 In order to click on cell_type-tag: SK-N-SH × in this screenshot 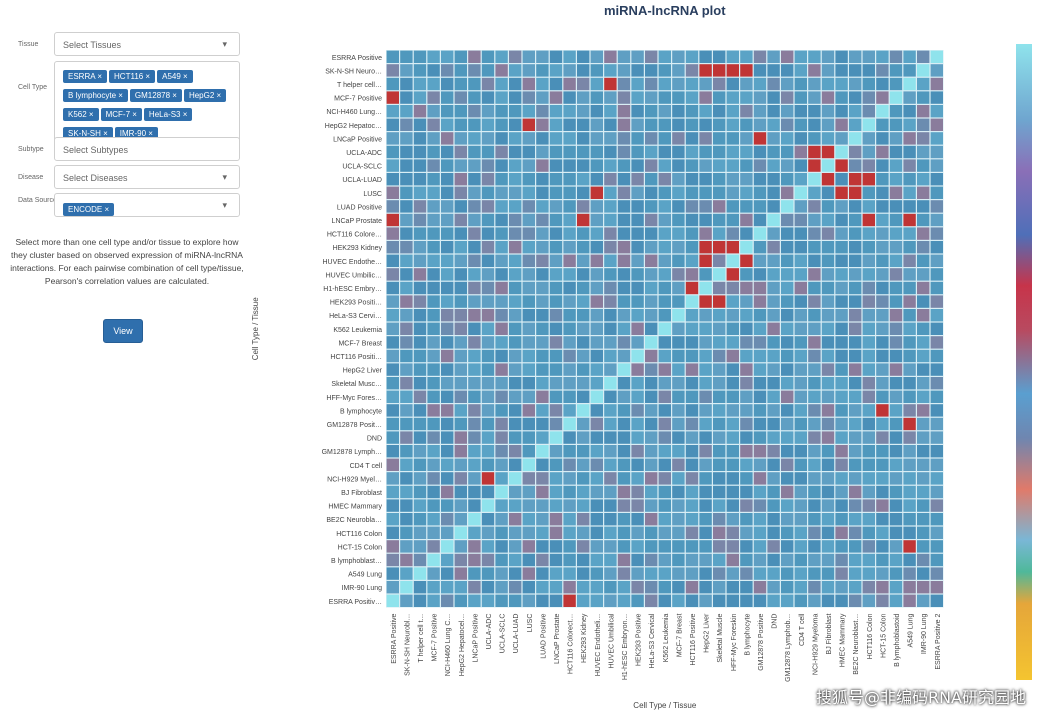, I will do `click(88, 133)`.